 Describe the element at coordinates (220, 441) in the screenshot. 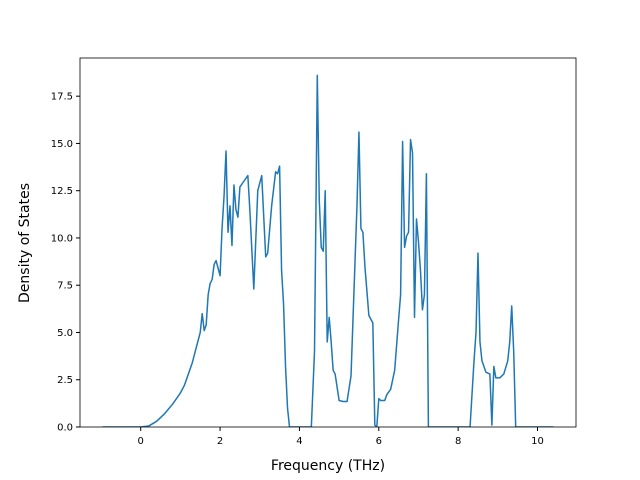

I see `x-tick-label: 2` at that location.